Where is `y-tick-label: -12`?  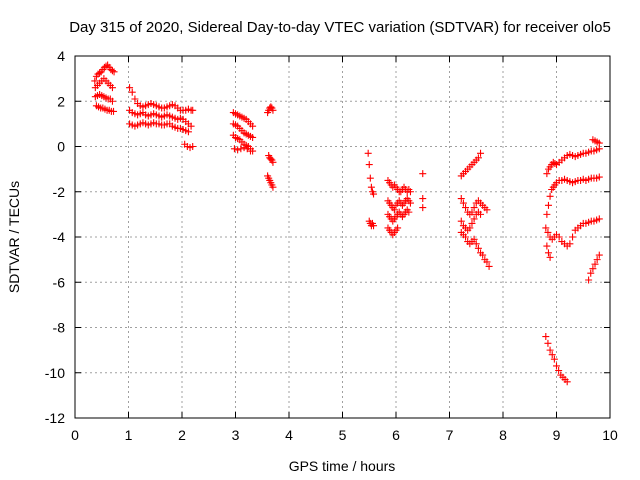 y-tick-label: -12 is located at coordinates (55, 418).